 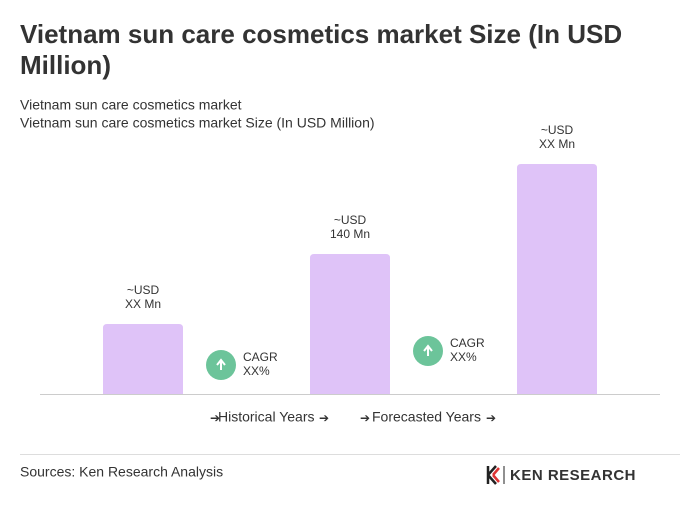 I want to click on value-label: 140 Mn, so click(x=350, y=234).